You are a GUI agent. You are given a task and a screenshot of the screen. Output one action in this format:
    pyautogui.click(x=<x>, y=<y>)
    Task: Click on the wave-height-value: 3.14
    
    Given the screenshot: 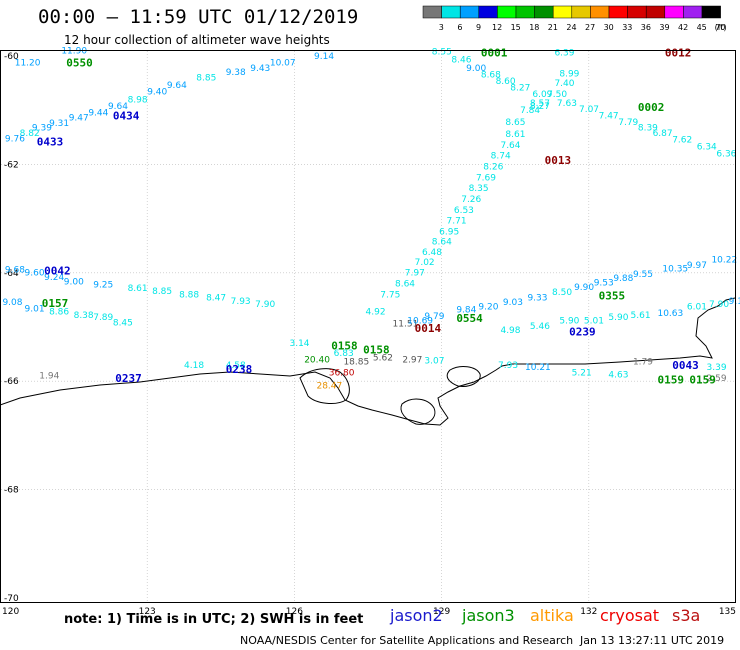 What is the action you would take?
    pyautogui.click(x=299, y=344)
    